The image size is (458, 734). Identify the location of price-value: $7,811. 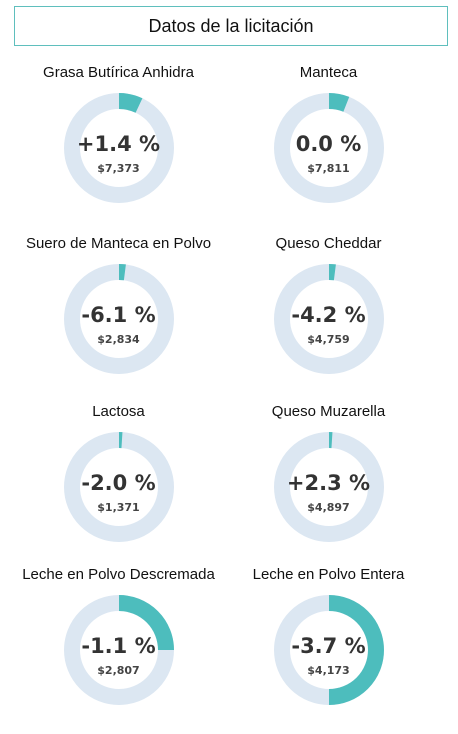
(328, 168).